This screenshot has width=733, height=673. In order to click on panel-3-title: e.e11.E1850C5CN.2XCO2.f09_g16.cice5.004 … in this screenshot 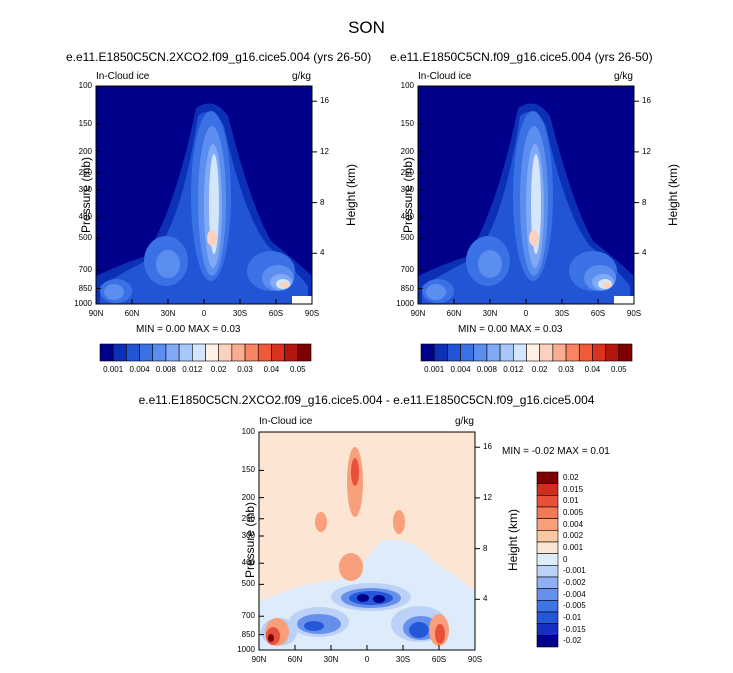, I will do `click(366, 400)`.